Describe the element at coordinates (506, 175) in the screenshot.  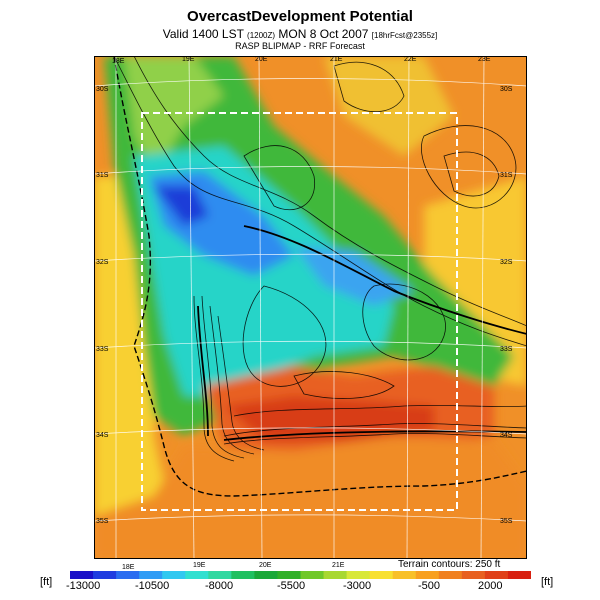
I see `right-lat-label: 31S` at that location.